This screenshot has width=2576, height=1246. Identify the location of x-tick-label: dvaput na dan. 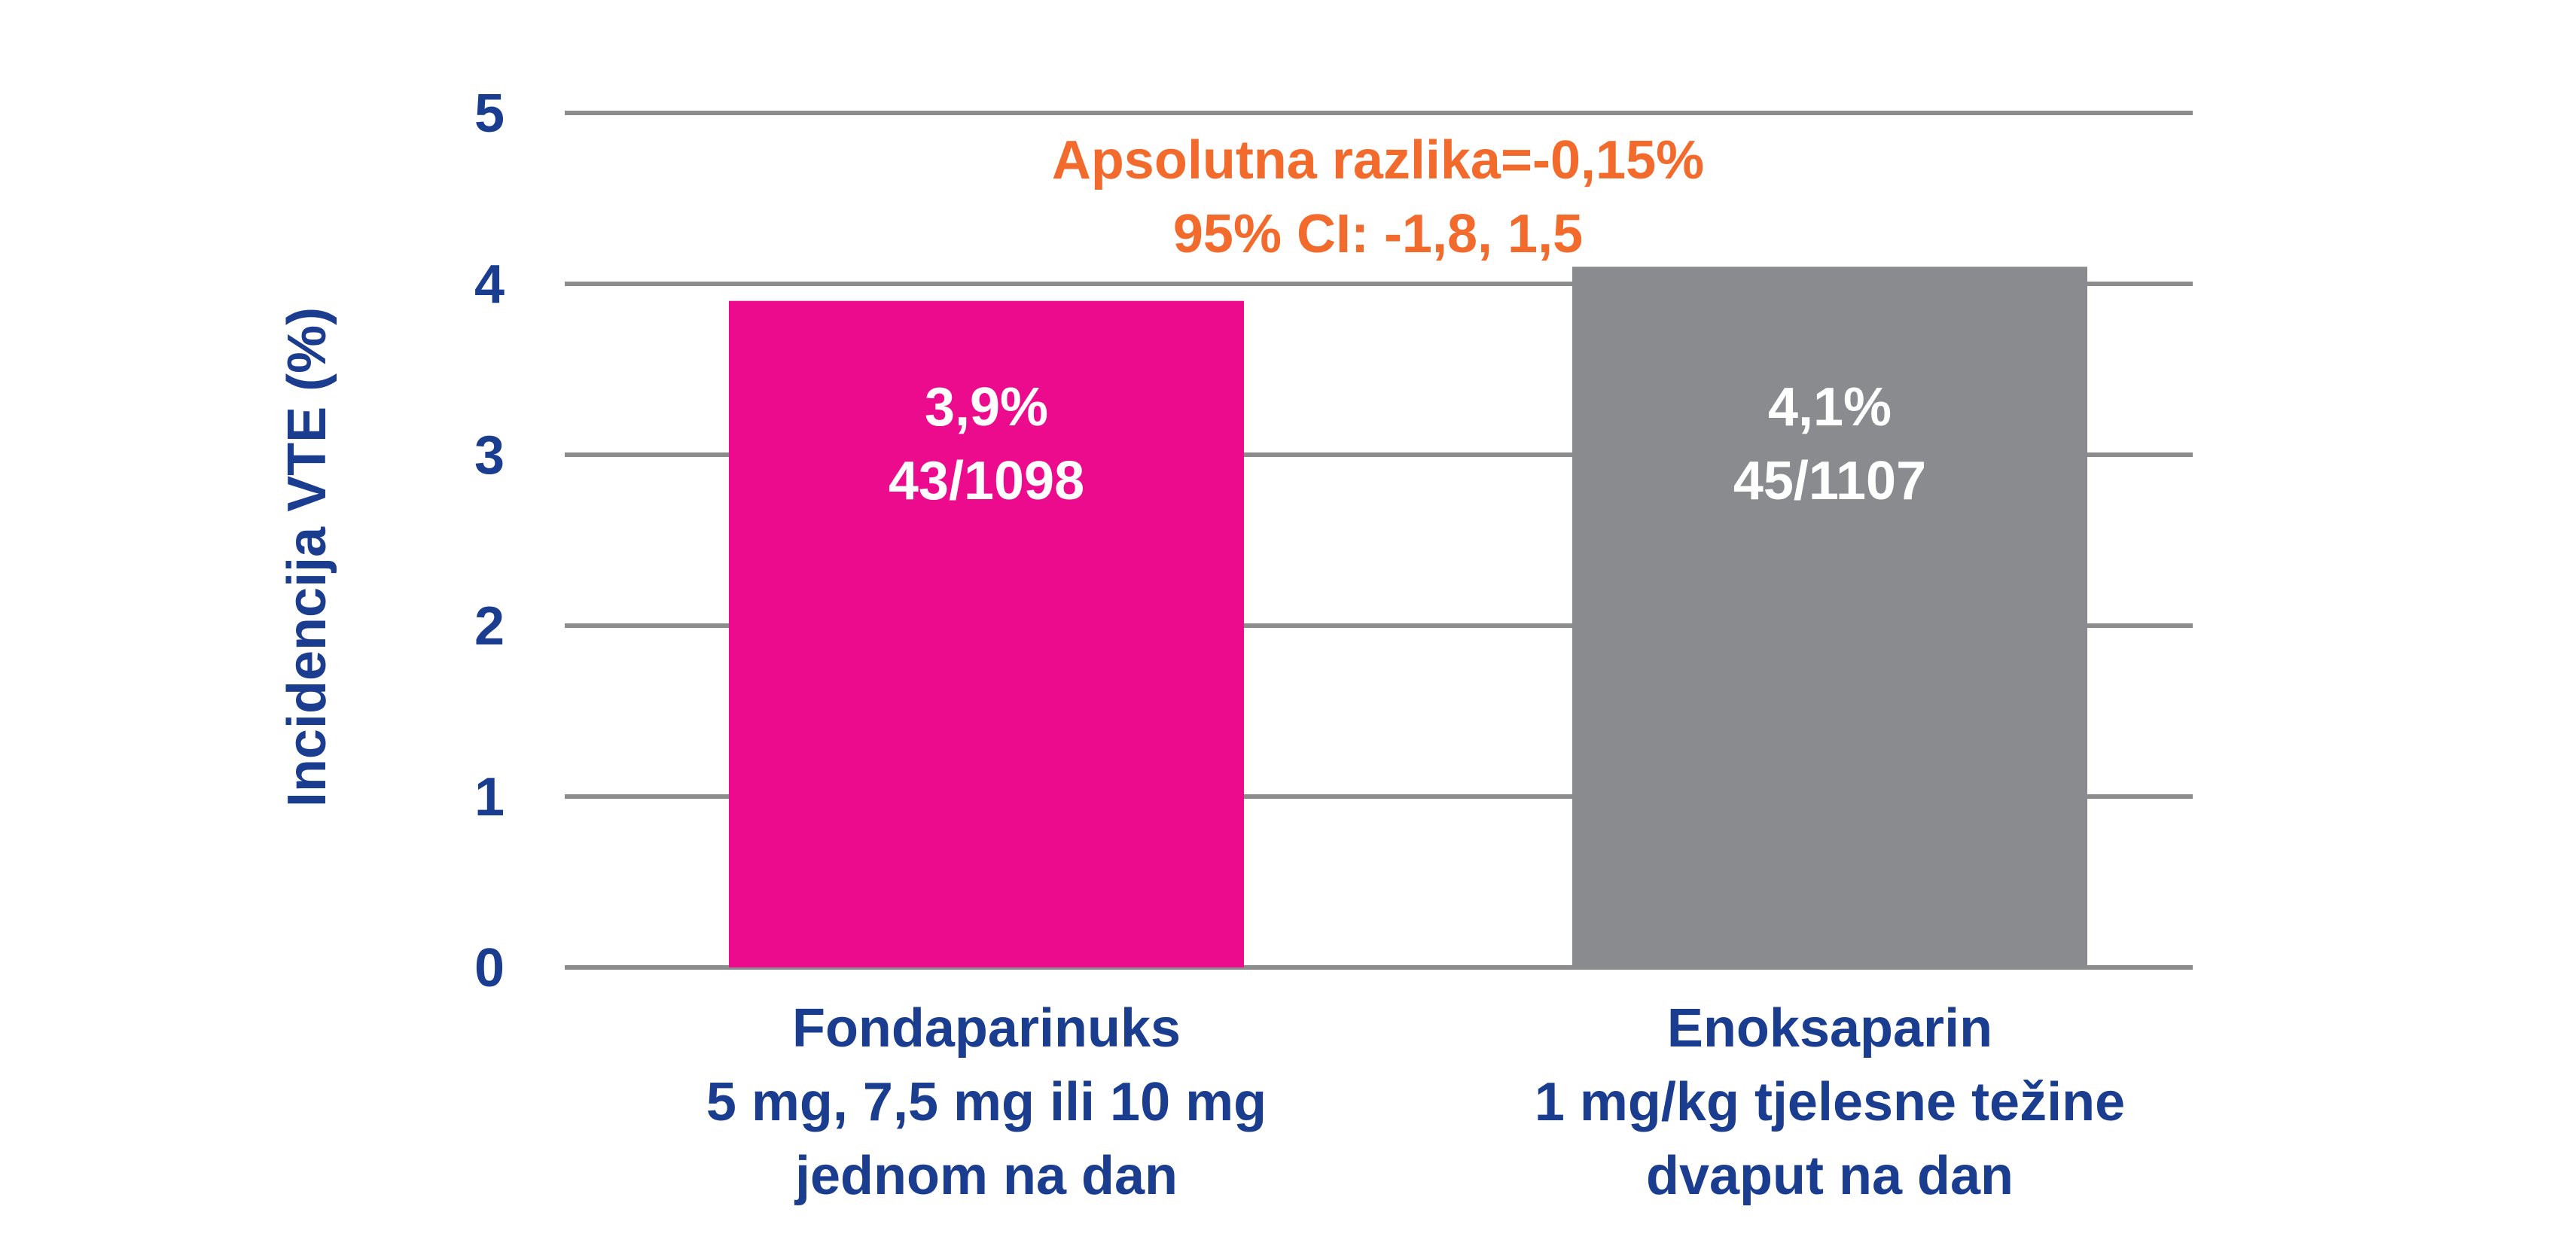
(1830, 1176).